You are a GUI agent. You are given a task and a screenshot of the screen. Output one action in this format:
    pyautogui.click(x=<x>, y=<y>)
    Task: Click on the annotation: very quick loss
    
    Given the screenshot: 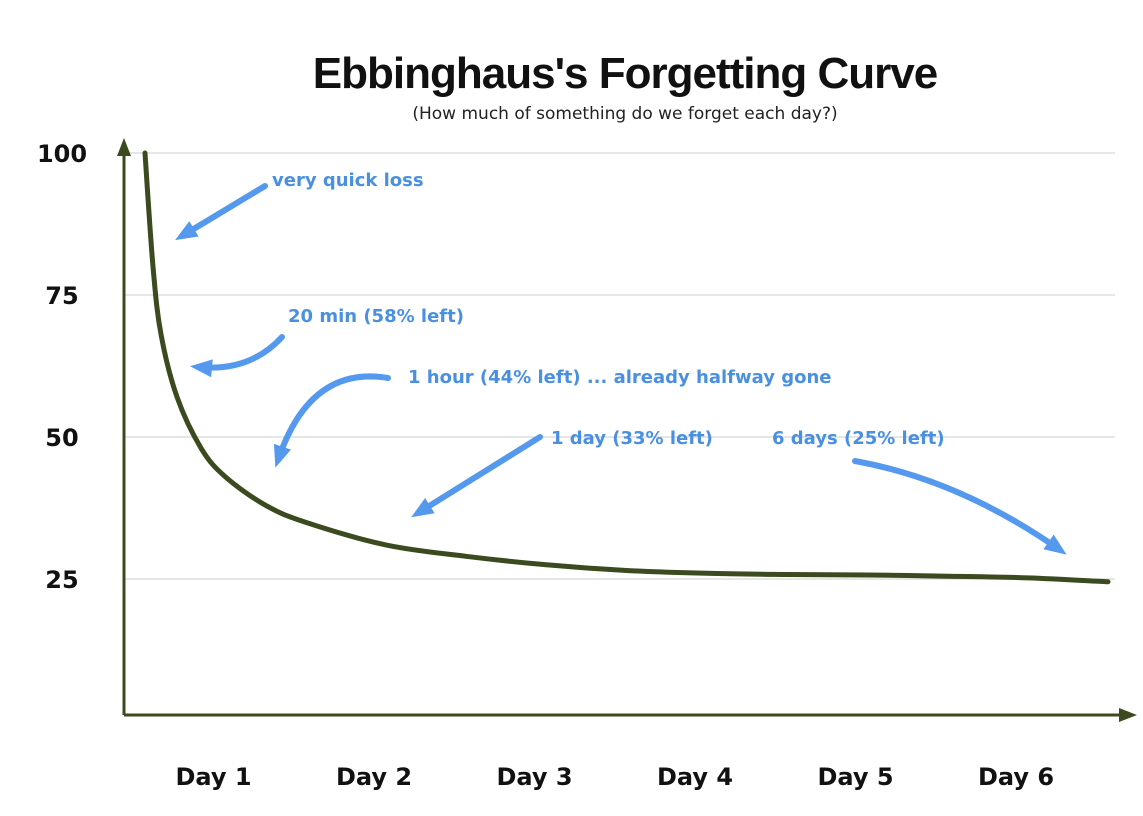 What is the action you would take?
    pyautogui.click(x=299, y=205)
    